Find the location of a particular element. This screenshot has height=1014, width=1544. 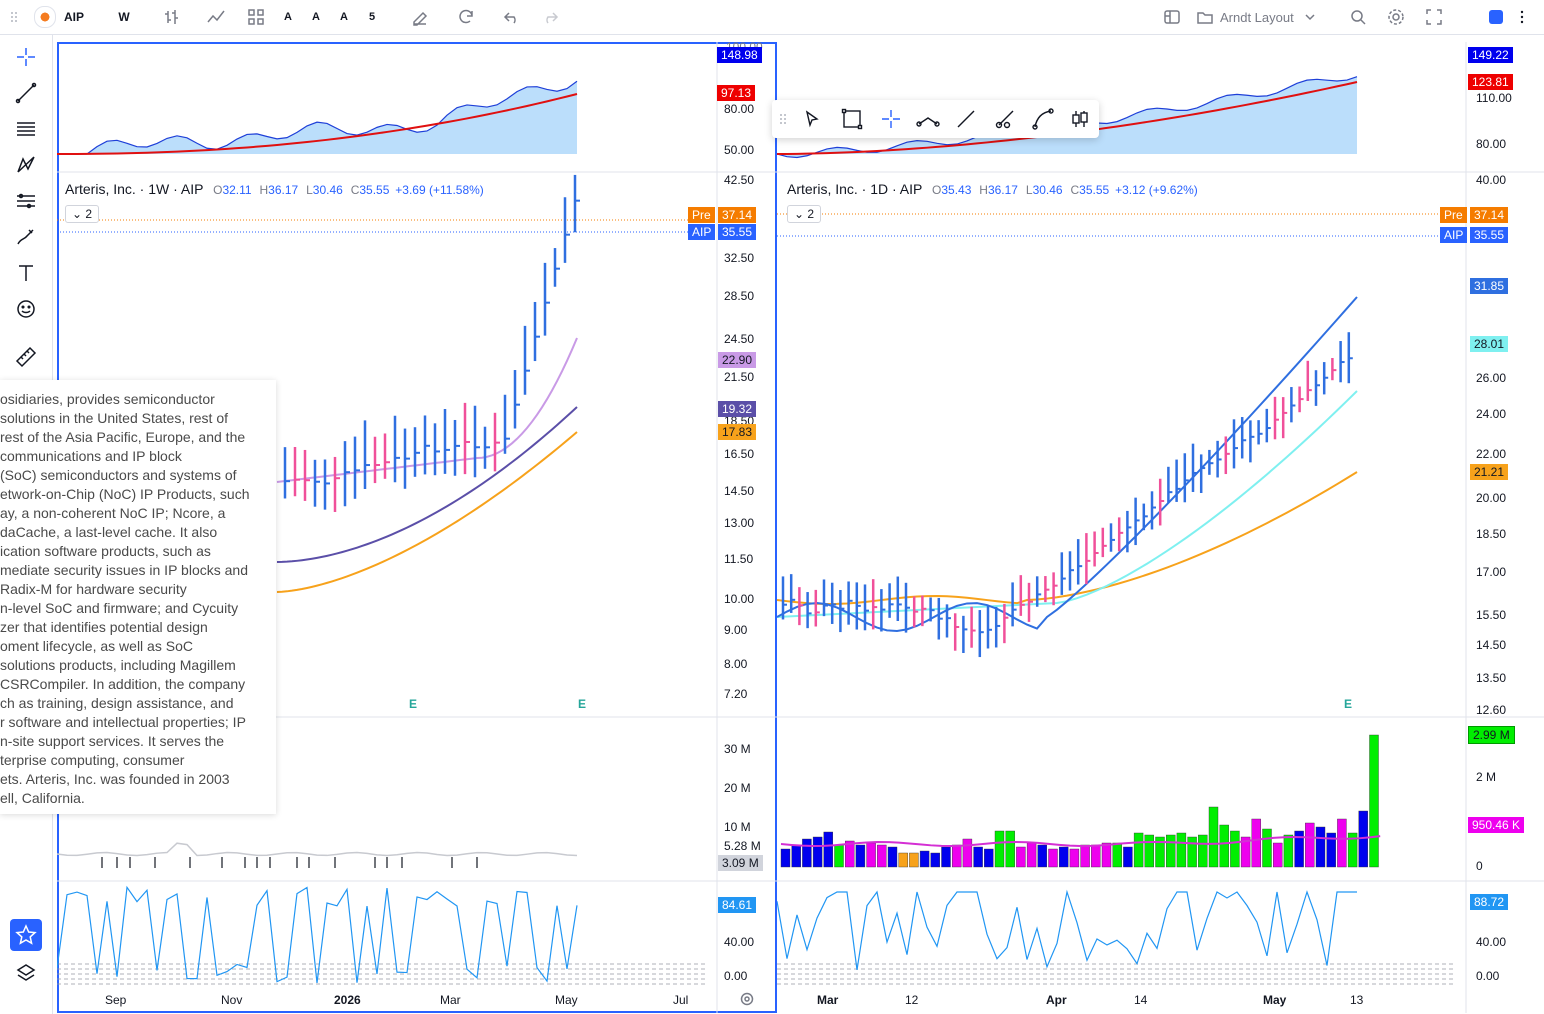

weekly-indicators-collapse: ⌄ 2 is located at coordinates (82, 214).